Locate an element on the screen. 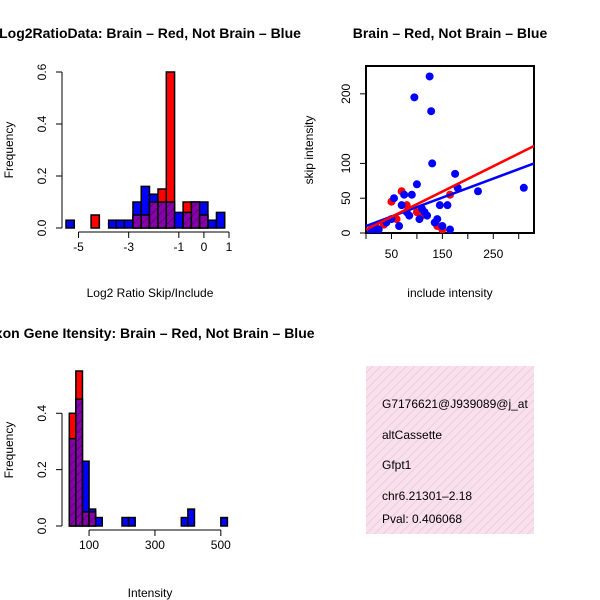 The width and height of the screenshot is (600, 600). y-axis-label: skip intensity is located at coordinates (309, 150).